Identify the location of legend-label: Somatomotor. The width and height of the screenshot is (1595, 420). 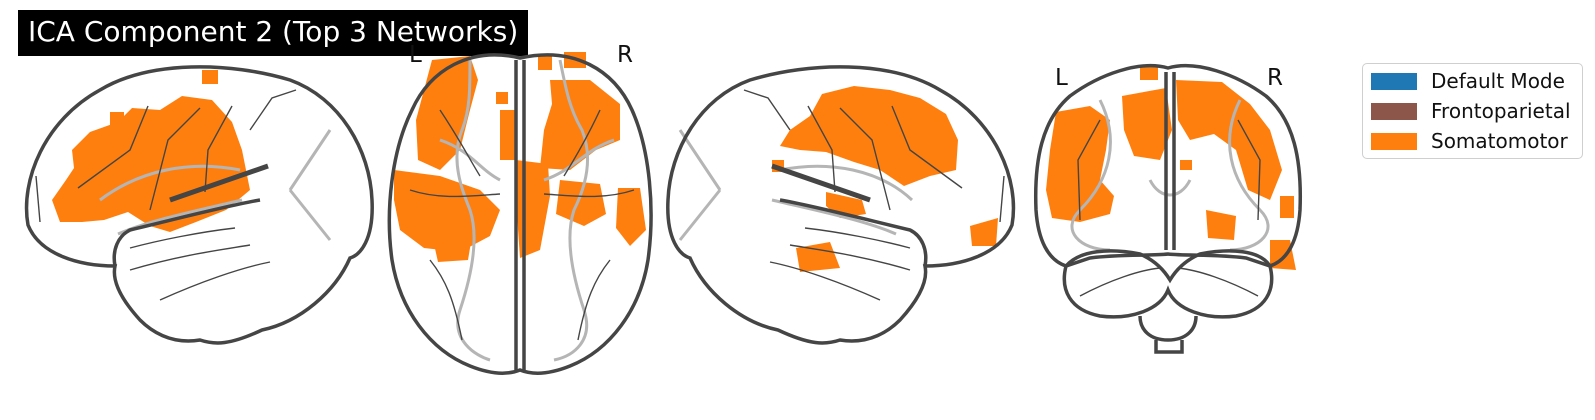
(1499, 141).